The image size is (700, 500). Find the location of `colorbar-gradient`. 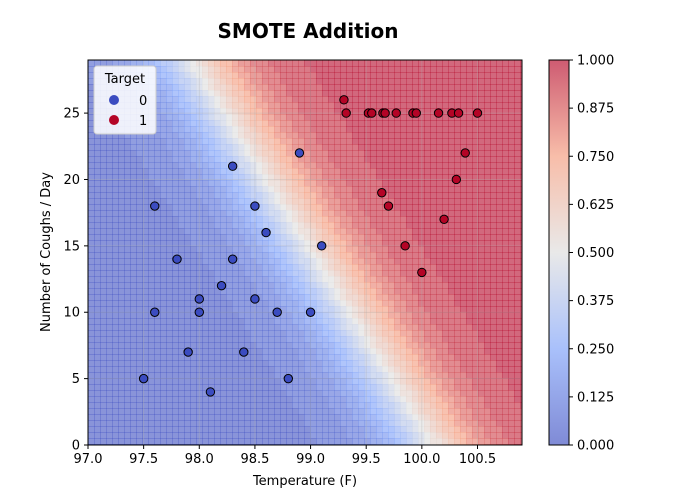

colorbar-gradient is located at coordinates (559, 252).